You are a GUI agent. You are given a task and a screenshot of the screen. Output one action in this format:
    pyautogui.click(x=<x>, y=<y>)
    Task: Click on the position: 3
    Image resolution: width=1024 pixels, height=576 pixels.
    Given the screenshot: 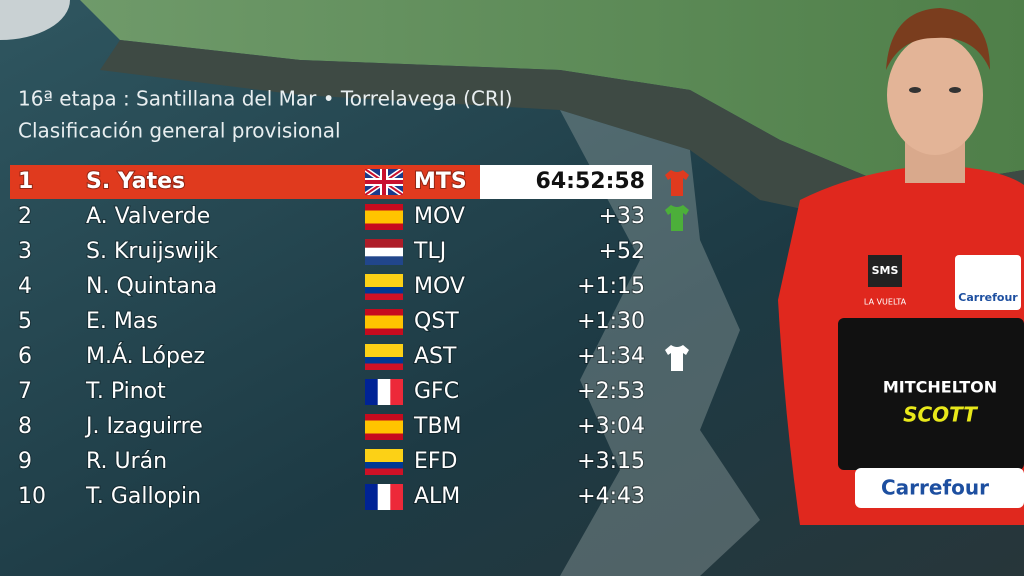 What is the action you would take?
    pyautogui.click(x=25, y=251)
    